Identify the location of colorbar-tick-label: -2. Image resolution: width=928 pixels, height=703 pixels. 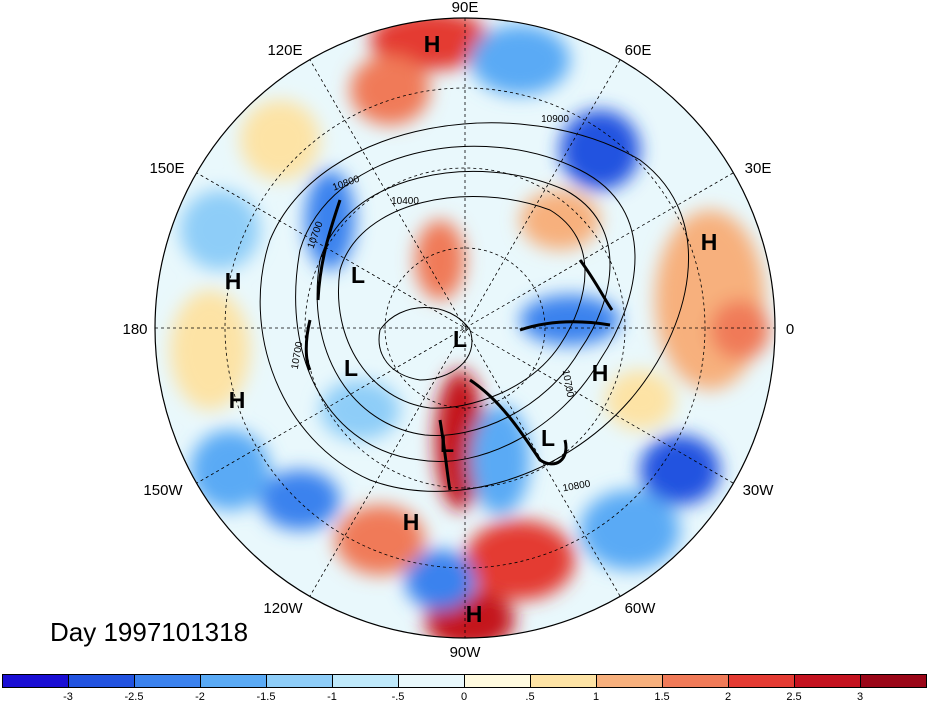
(200, 697).